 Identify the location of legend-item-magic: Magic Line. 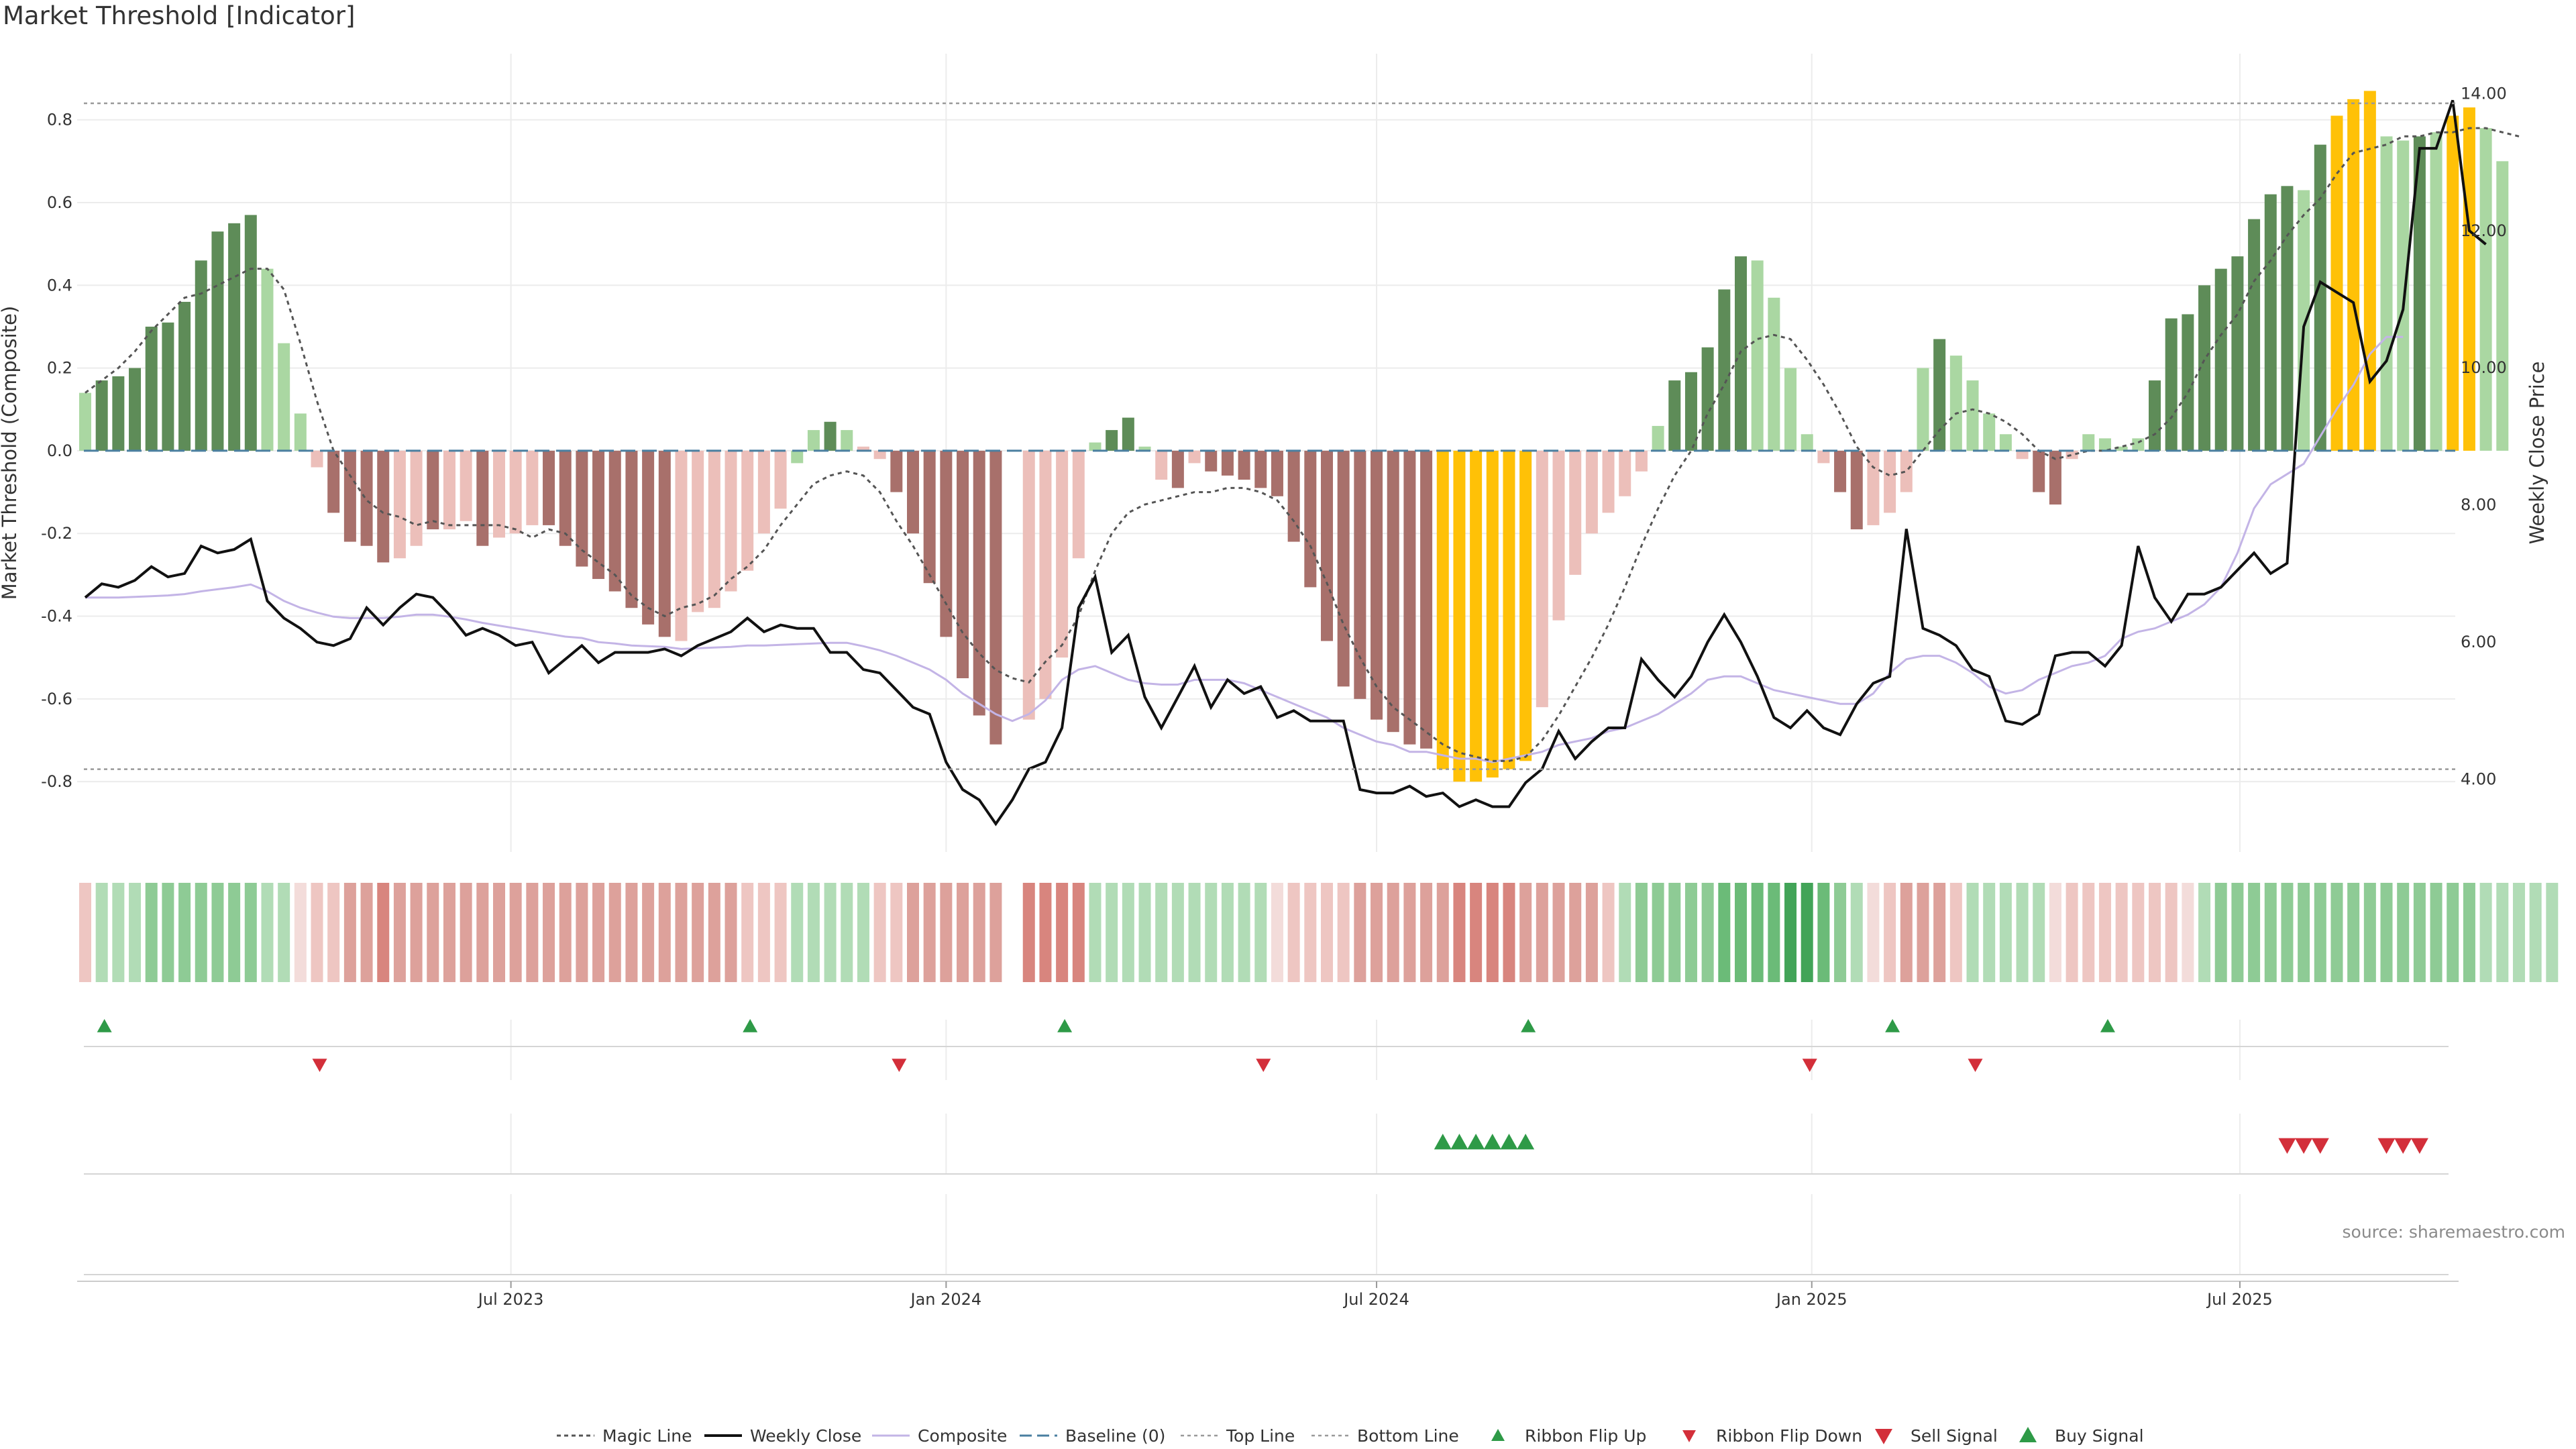
(624, 1436).